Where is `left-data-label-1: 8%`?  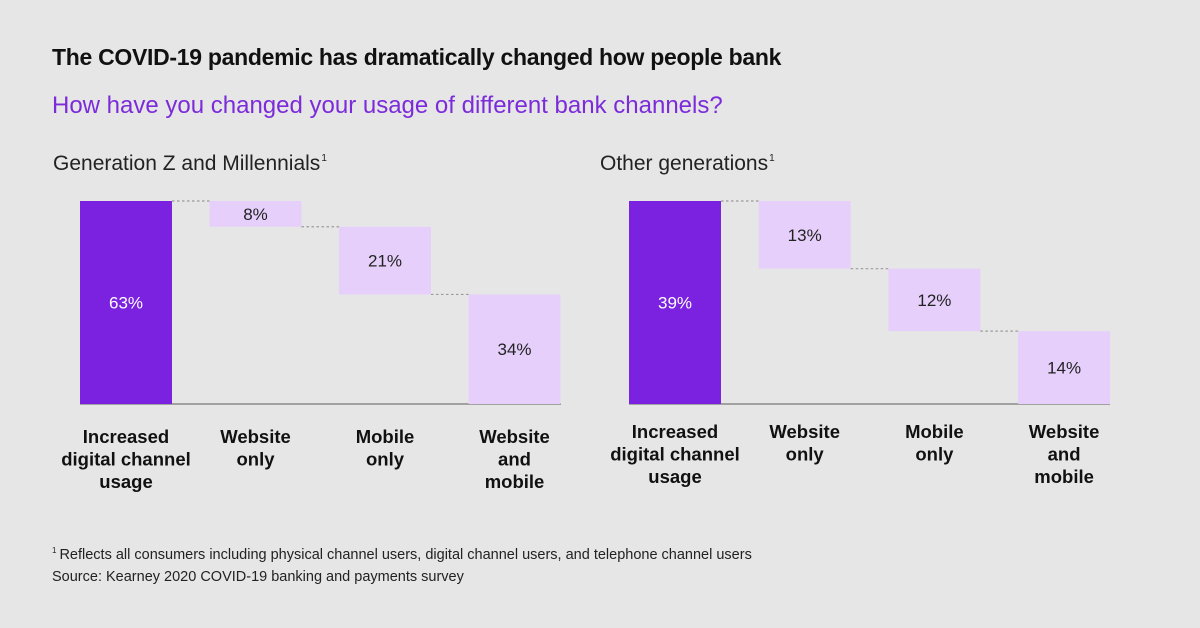
left-data-label-1: 8% is located at coordinates (255, 214).